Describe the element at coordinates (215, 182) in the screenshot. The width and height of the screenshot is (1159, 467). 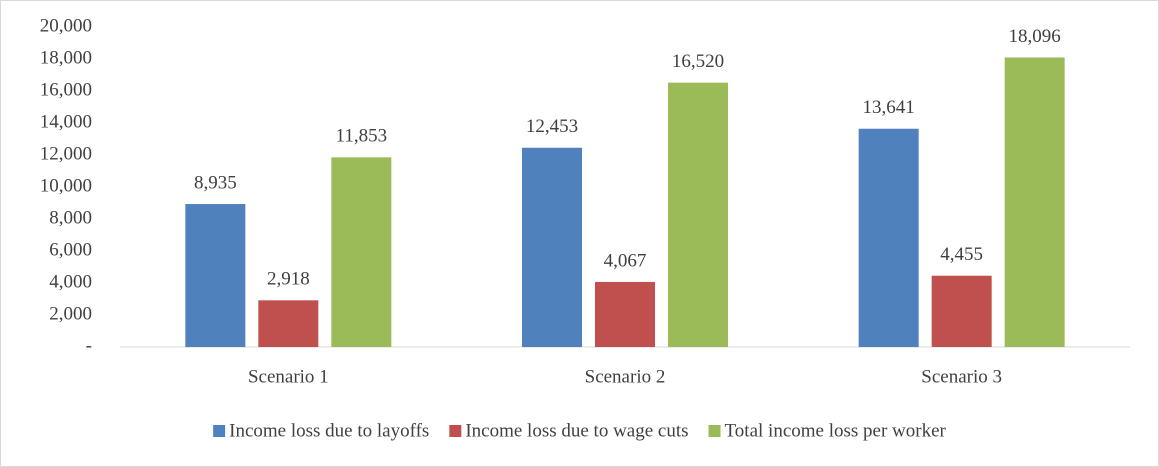
I see `data-label: 8,935` at that location.